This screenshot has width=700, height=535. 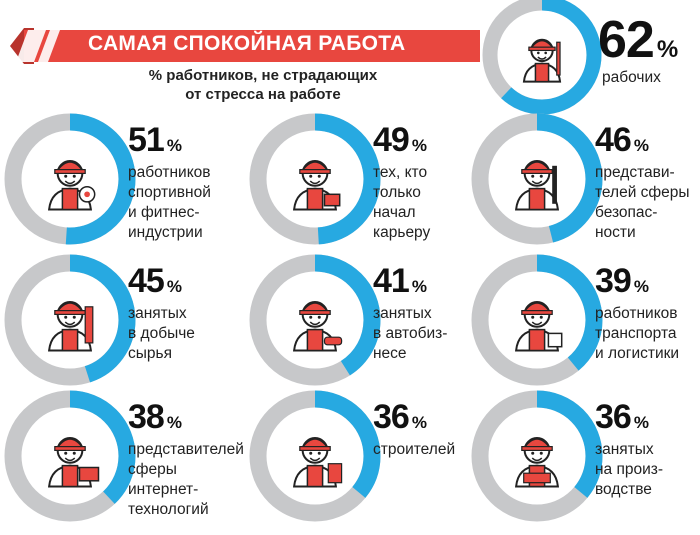 I want to click on category-label-line: сферы, so click(x=152, y=469).